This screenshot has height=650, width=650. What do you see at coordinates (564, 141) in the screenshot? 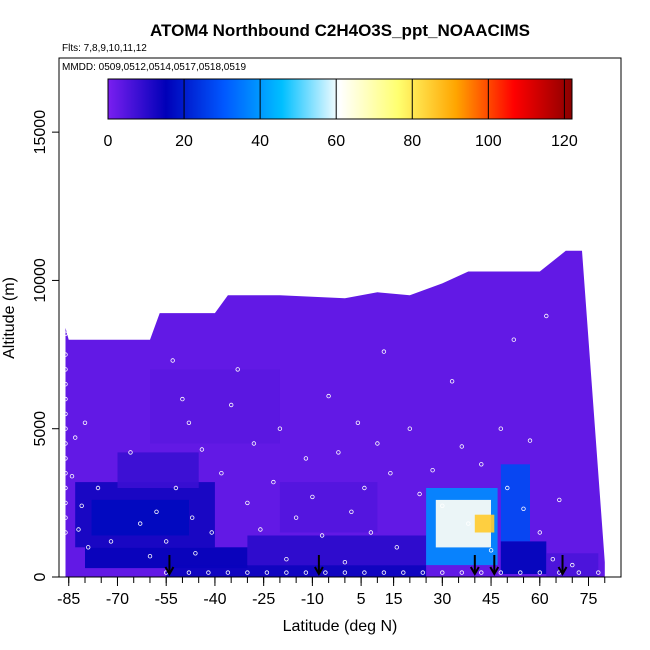
I see `colorbar-tick-label: 120` at bounding box center [564, 141].